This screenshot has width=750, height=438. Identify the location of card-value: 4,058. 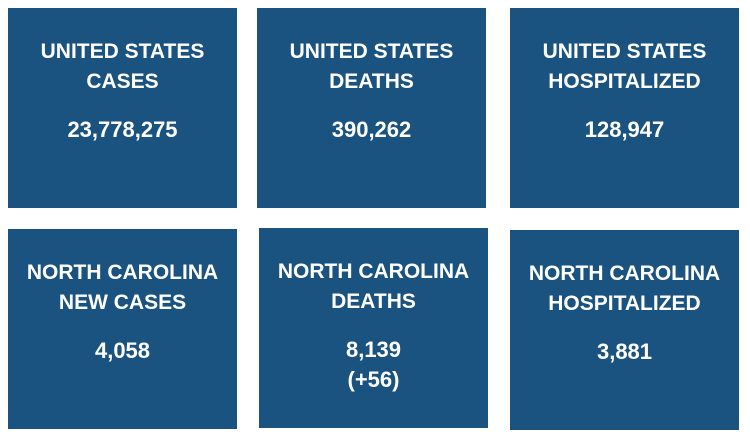
(122, 350).